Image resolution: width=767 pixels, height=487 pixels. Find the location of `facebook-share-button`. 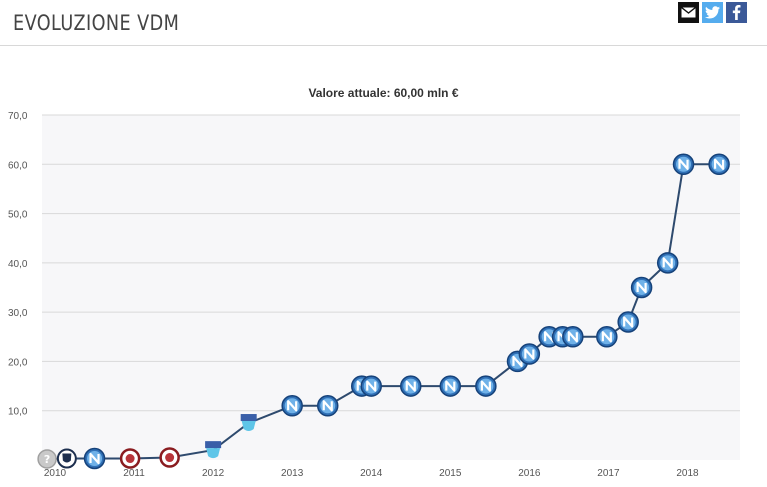

facebook-share-button is located at coordinates (736, 12).